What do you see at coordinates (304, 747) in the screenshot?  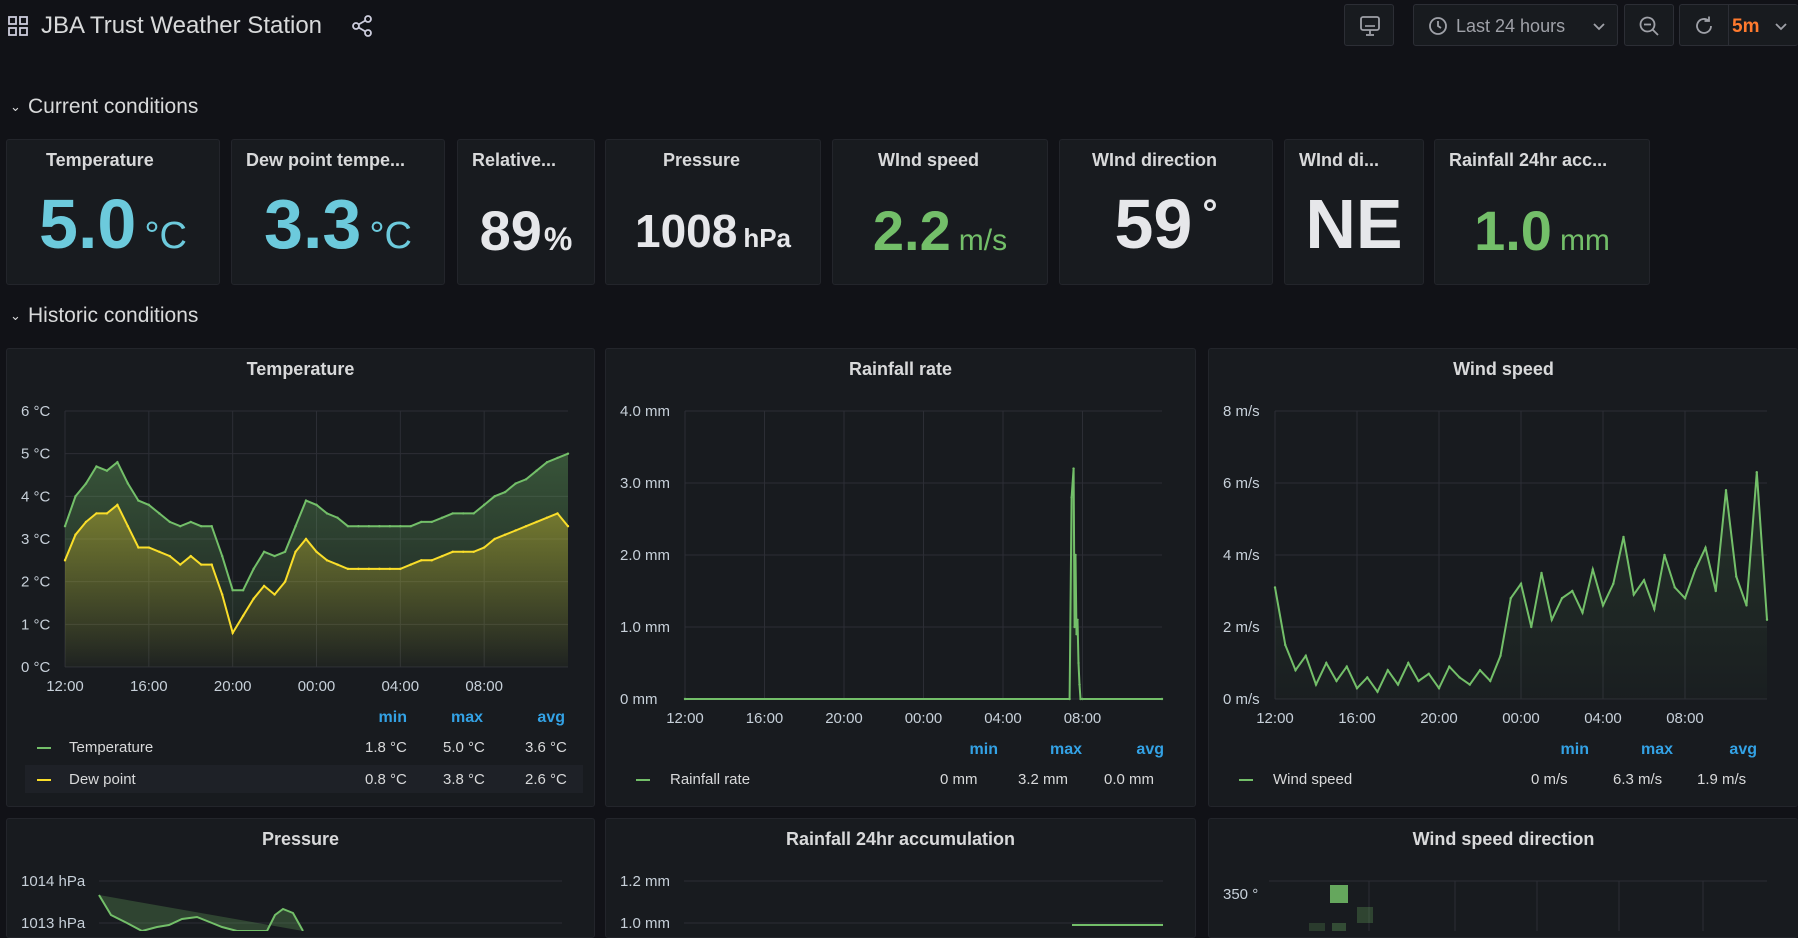 I see `legend-row-temperature: Temperature 1.8 °C 5.0 °C 3.6 °C` at bounding box center [304, 747].